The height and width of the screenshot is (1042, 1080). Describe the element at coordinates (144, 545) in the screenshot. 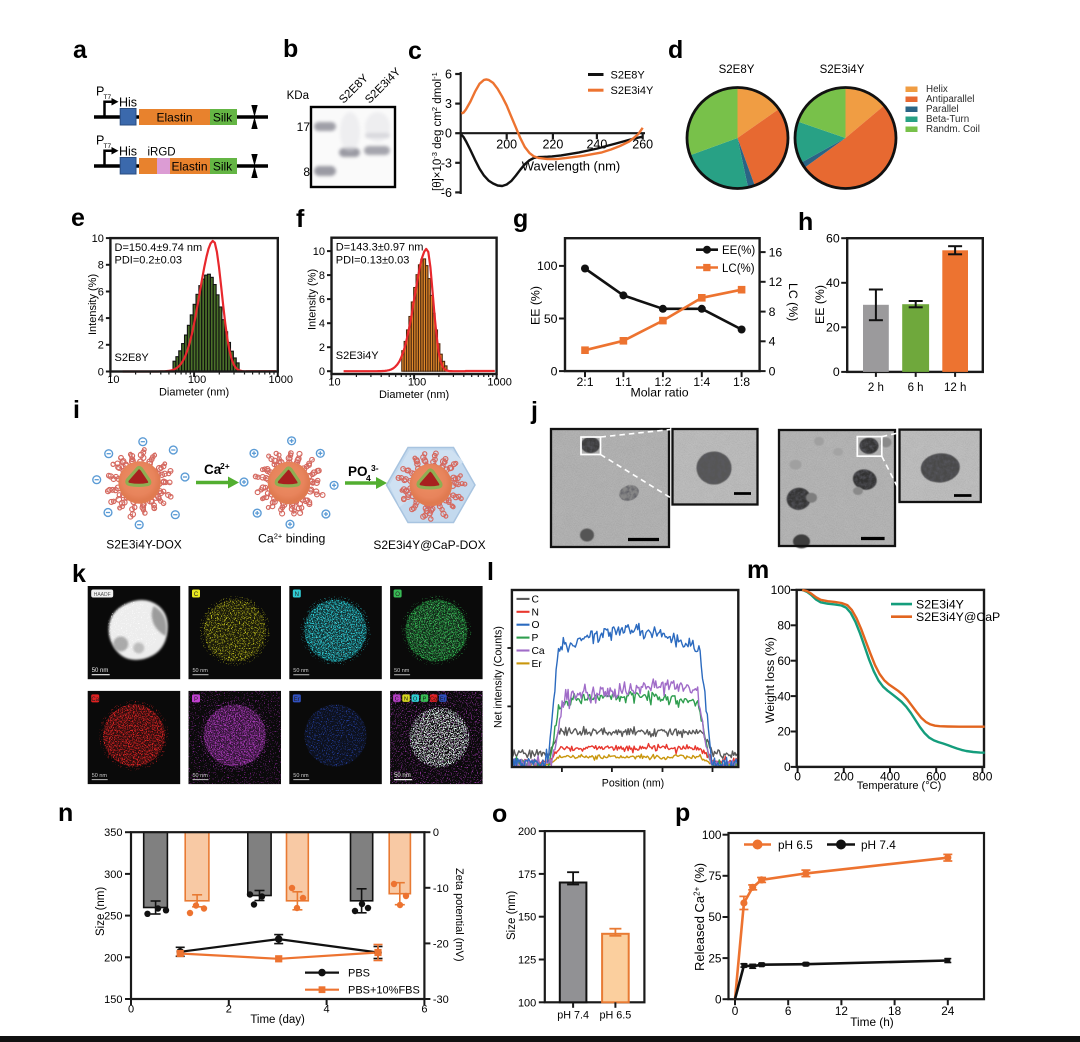

I see `svg-text: S2E3i4Y-DOX` at that location.